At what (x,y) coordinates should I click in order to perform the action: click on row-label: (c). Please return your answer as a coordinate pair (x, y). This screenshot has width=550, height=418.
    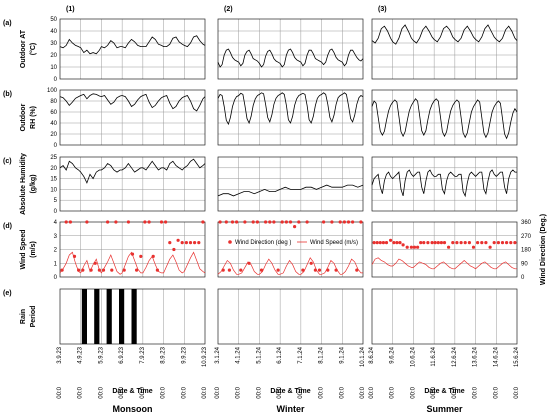
    Looking at the image, I should click on (7, 161).